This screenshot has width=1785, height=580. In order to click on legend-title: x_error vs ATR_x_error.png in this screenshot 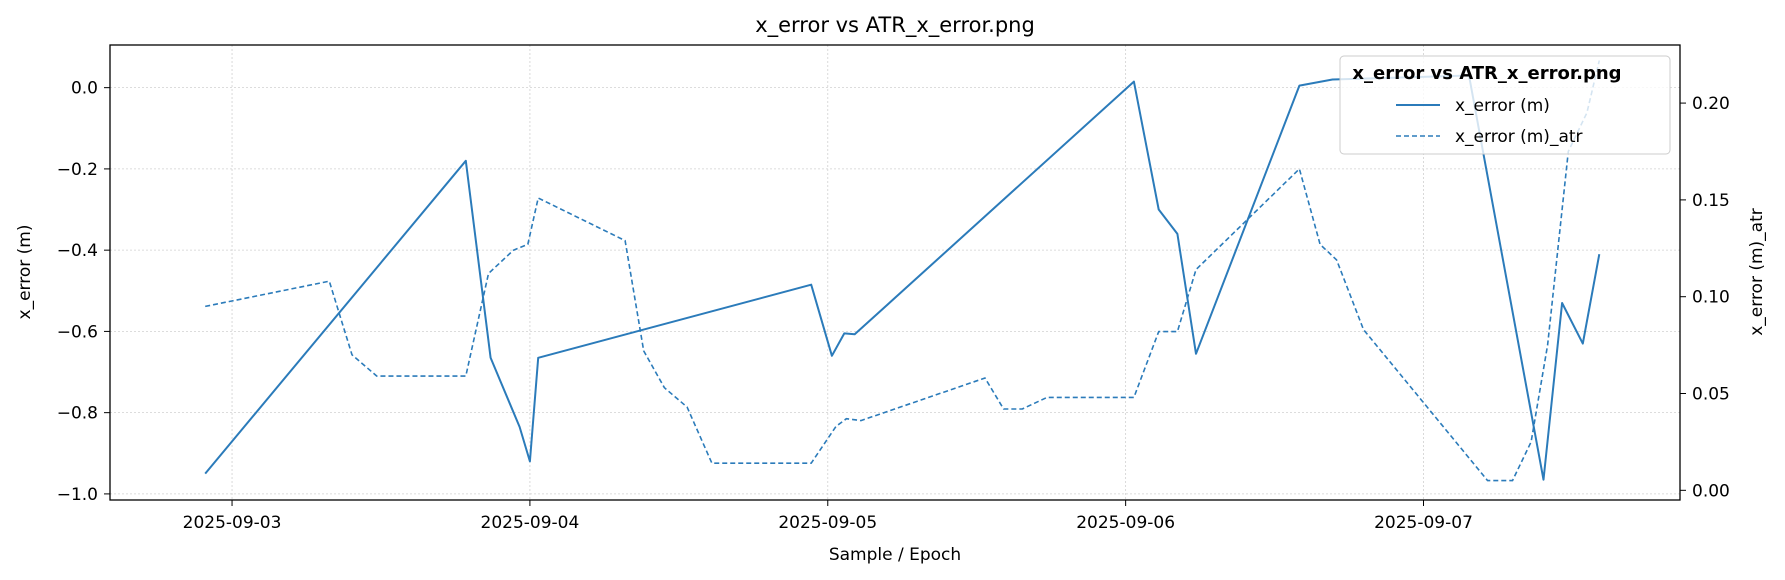, I will do `click(1486, 73)`.